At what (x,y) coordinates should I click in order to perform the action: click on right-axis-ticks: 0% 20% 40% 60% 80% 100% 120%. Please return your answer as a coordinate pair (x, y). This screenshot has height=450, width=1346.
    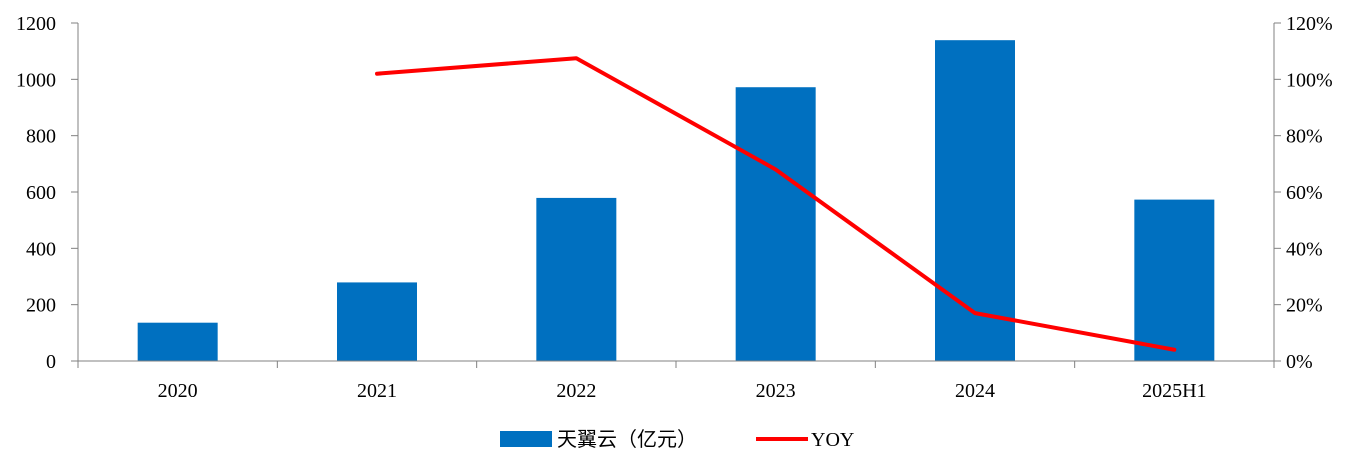
    Looking at the image, I should click on (1303, 193).